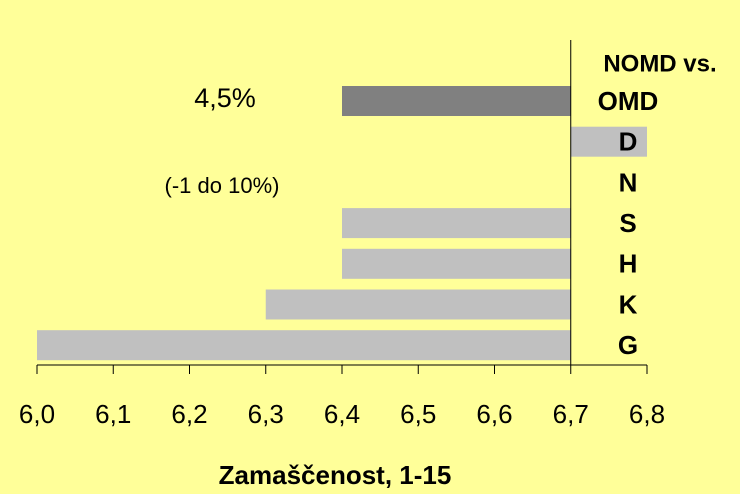 The image size is (740, 494). Describe the element at coordinates (571, 414) in the screenshot. I see `x-tick-label: 6,7` at that location.